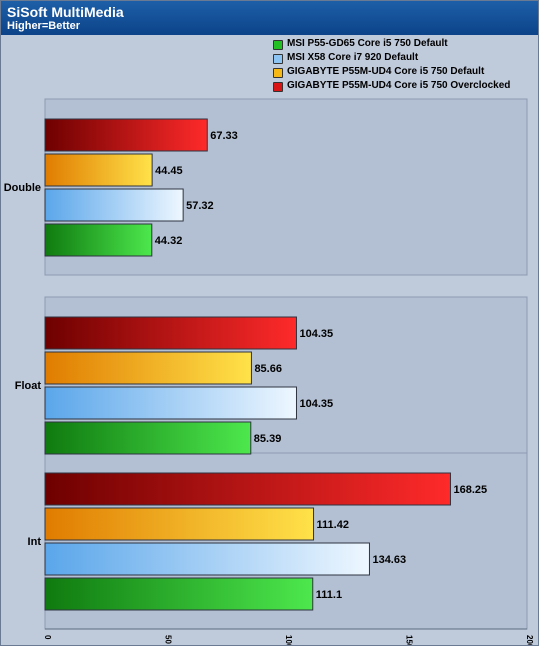 The width and height of the screenshot is (539, 646). What do you see at coordinates (268, 439) in the screenshot?
I see `data-label: 85.39` at bounding box center [268, 439].